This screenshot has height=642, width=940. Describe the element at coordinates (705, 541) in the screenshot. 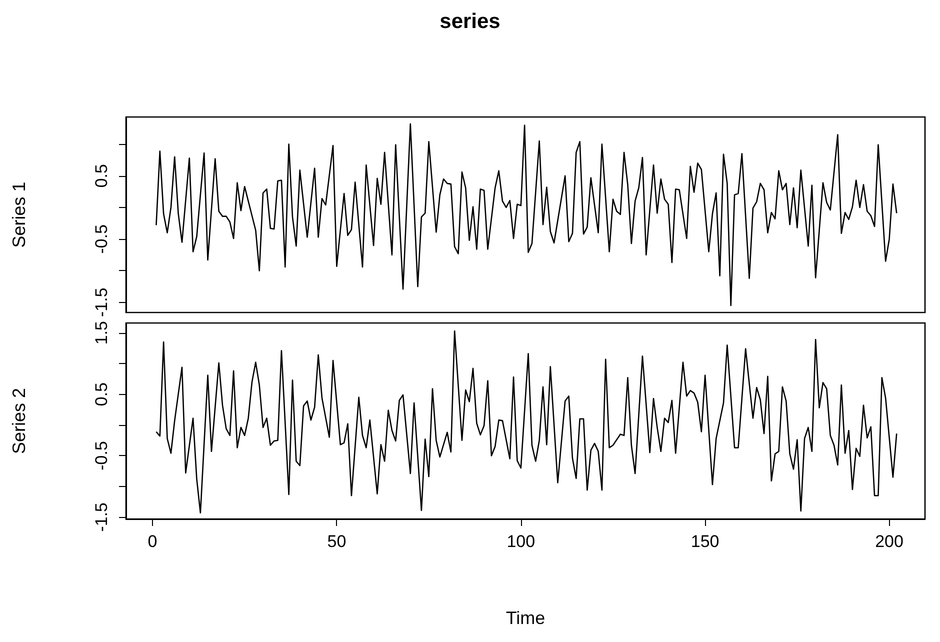

I see `x-tick-label: 150` at that location.